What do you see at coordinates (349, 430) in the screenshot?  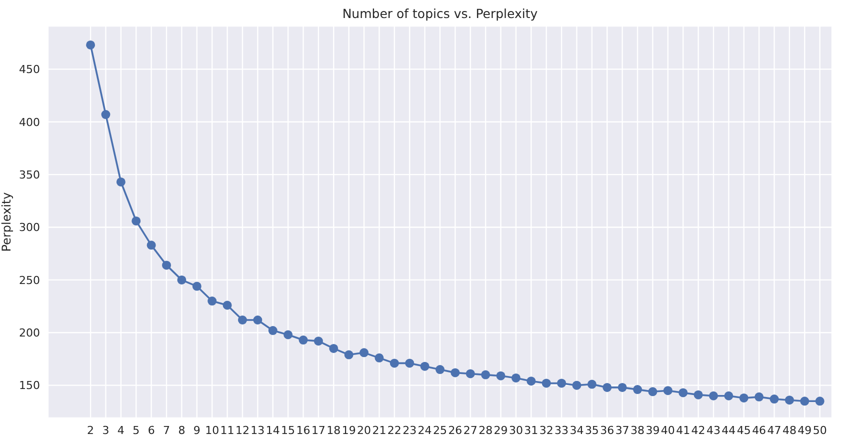 I see `x-tick-label: 19` at bounding box center [349, 430].